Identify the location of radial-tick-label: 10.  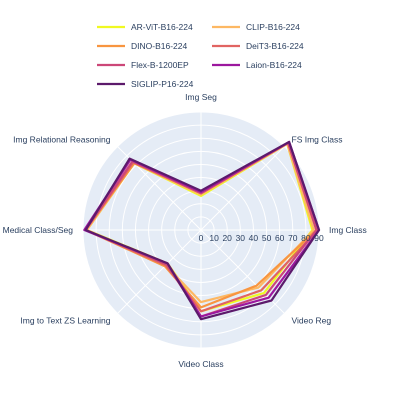
(214, 238).